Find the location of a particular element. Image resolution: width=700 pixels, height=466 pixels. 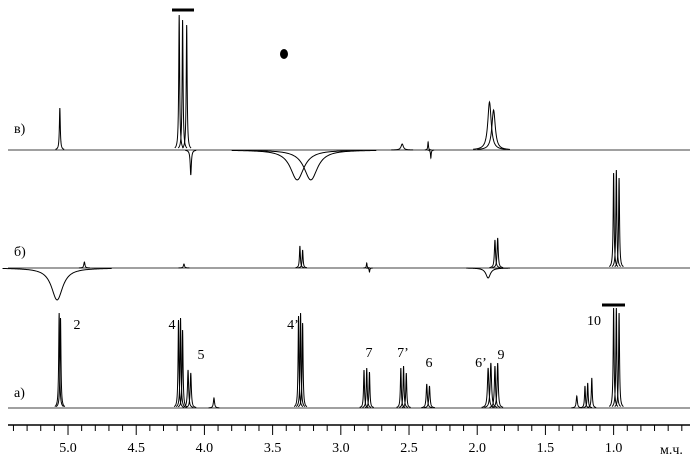

x-tick-label: 5.0 is located at coordinates (68, 448).